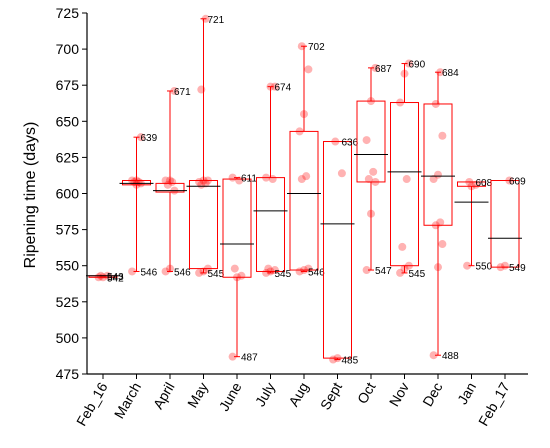 The image size is (550, 448). I want to click on box-April: 671 546, so click(172, 182).